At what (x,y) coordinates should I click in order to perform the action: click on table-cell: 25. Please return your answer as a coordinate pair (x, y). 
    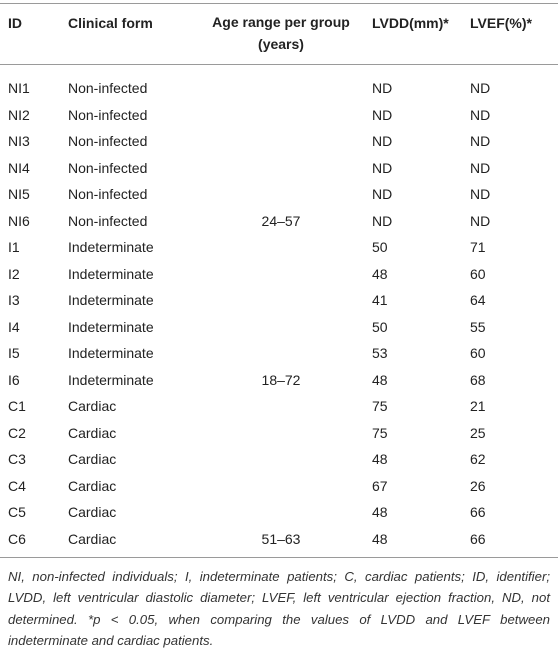
    Looking at the image, I should click on (478, 432).